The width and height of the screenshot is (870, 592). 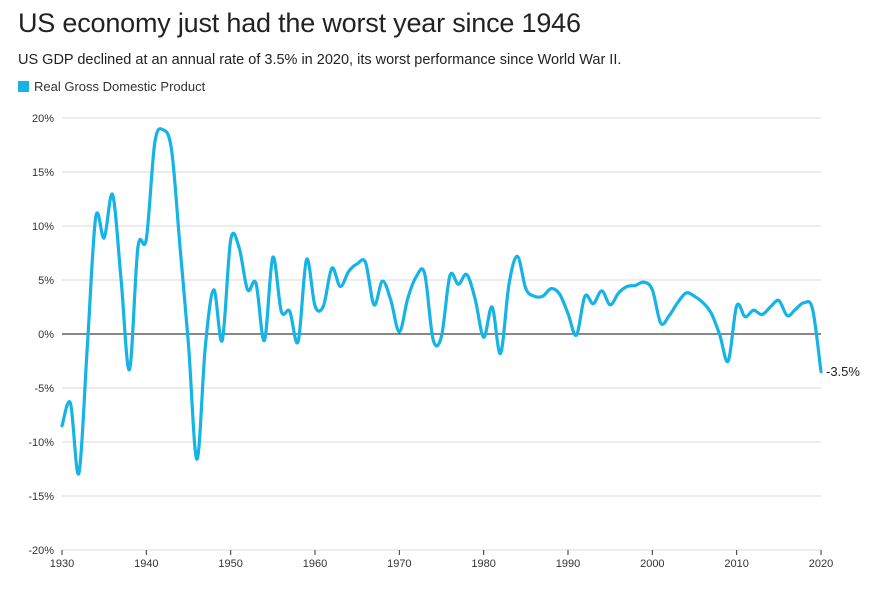 What do you see at coordinates (399, 564) in the screenshot?
I see `x-tick-label: 1970` at bounding box center [399, 564].